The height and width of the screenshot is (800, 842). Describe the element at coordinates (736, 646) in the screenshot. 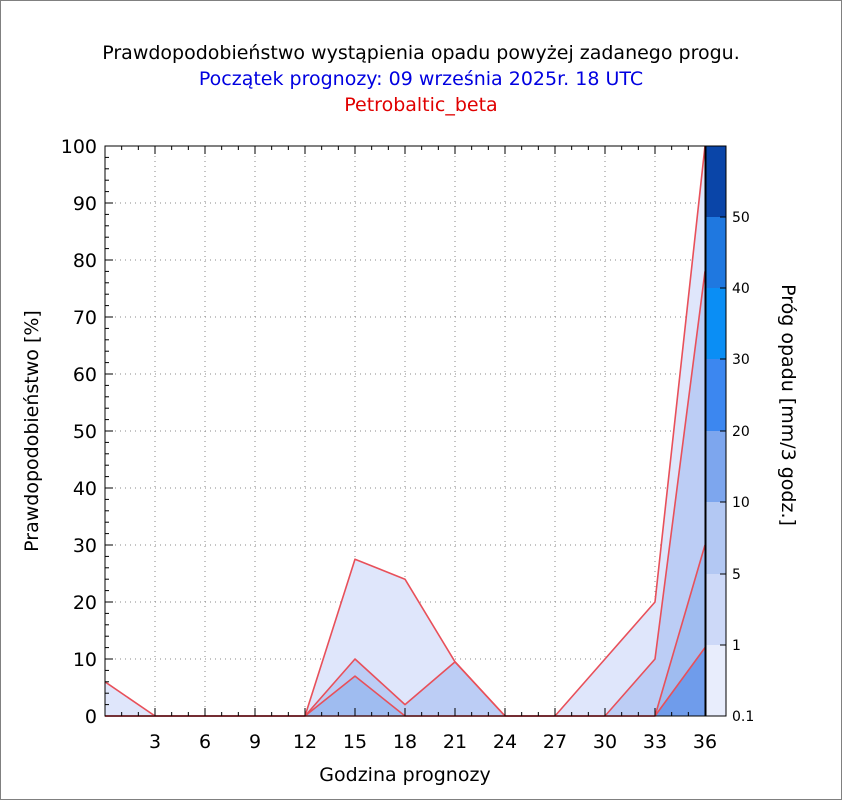

I see `colorbar-label: 1` at that location.